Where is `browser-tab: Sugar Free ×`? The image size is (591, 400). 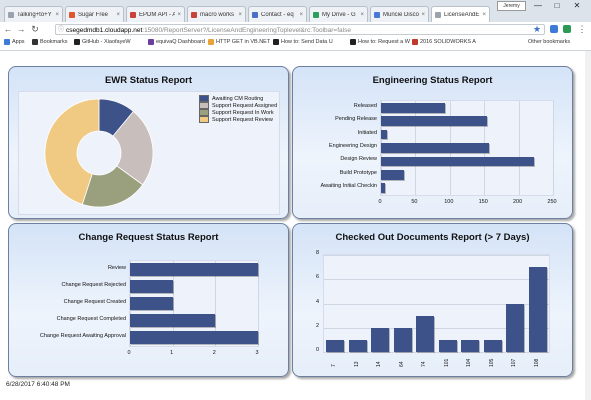
browser-tab: Sugar Free × is located at coordinates (94, 14).